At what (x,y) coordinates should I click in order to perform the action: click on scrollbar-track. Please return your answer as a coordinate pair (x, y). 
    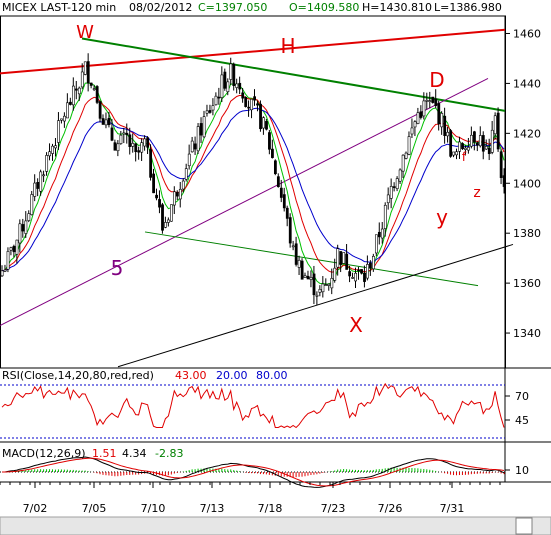
    Looking at the image, I should click on (275, 525).